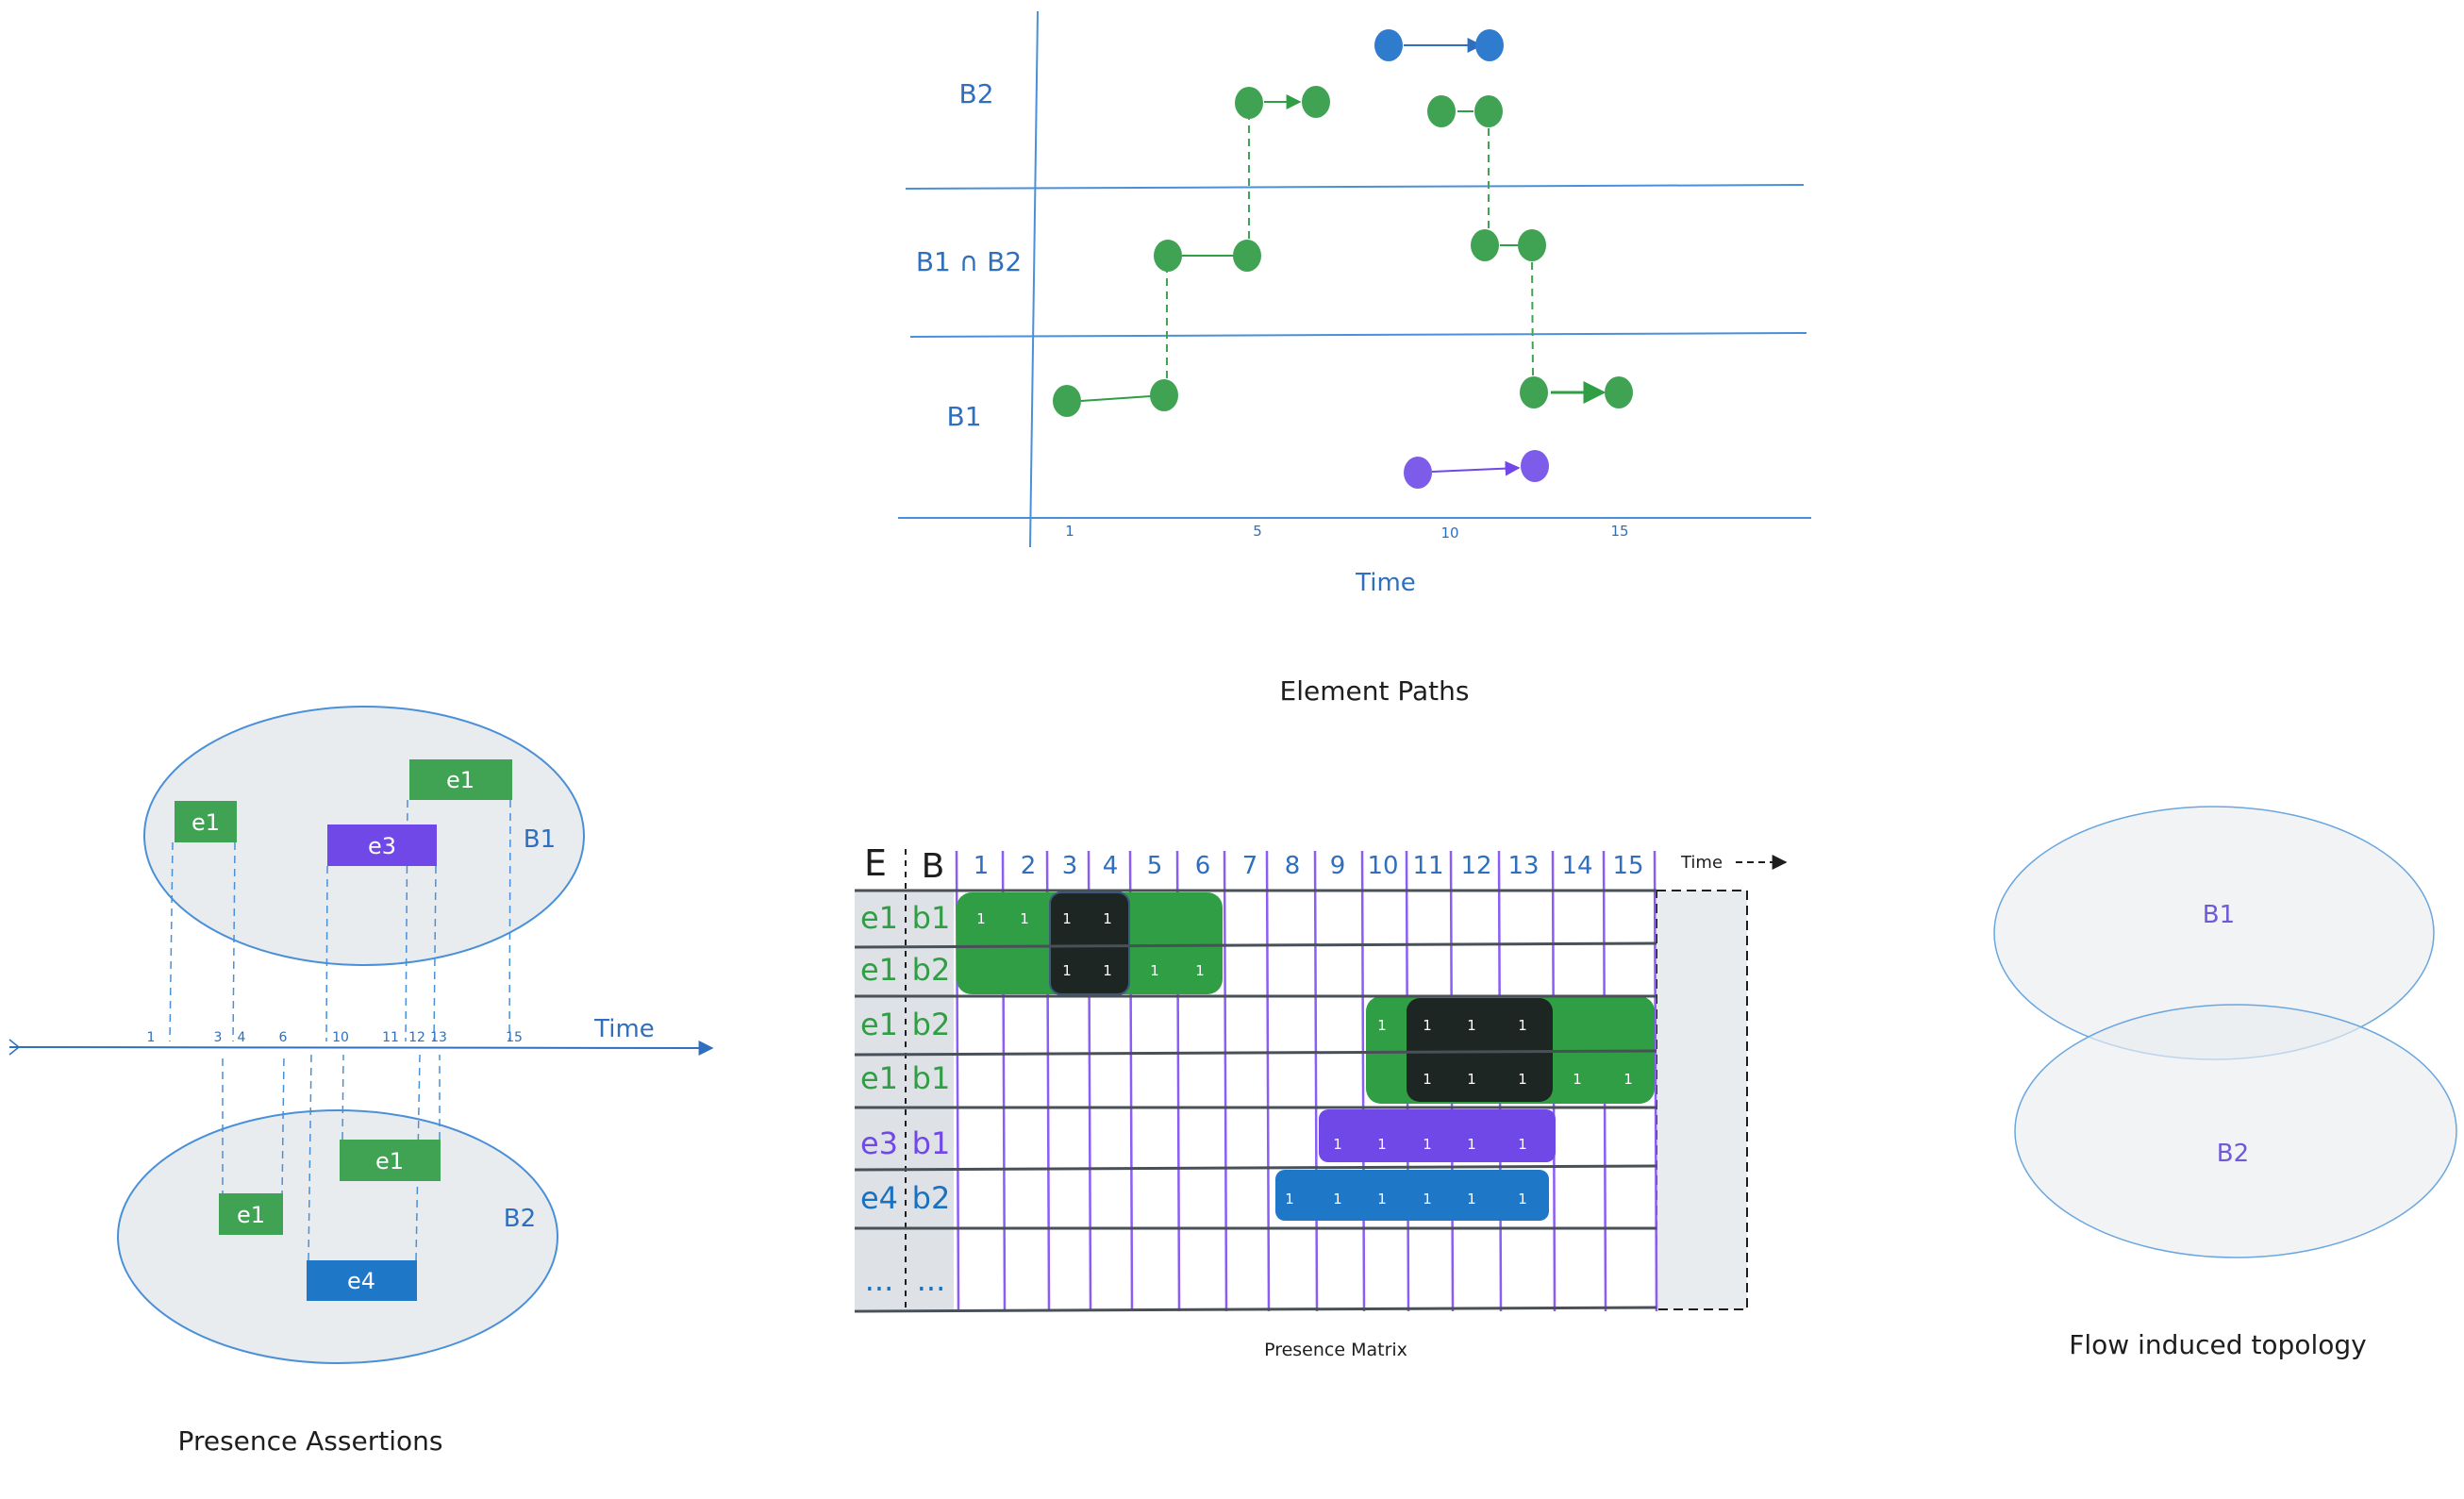 This screenshot has width=2464, height=1499. I want to click on path-arrow, so click(1476, 468).